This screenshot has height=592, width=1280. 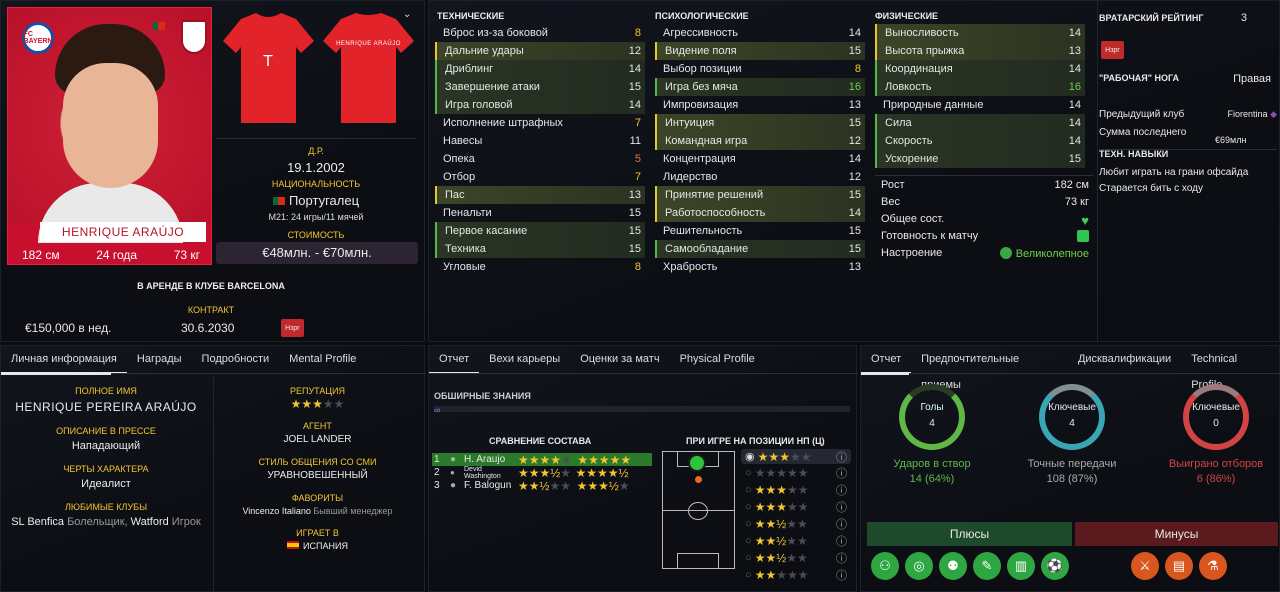 What do you see at coordinates (982, 105) in the screenshot?
I see `attr-row: Природные данные 14` at bounding box center [982, 105].